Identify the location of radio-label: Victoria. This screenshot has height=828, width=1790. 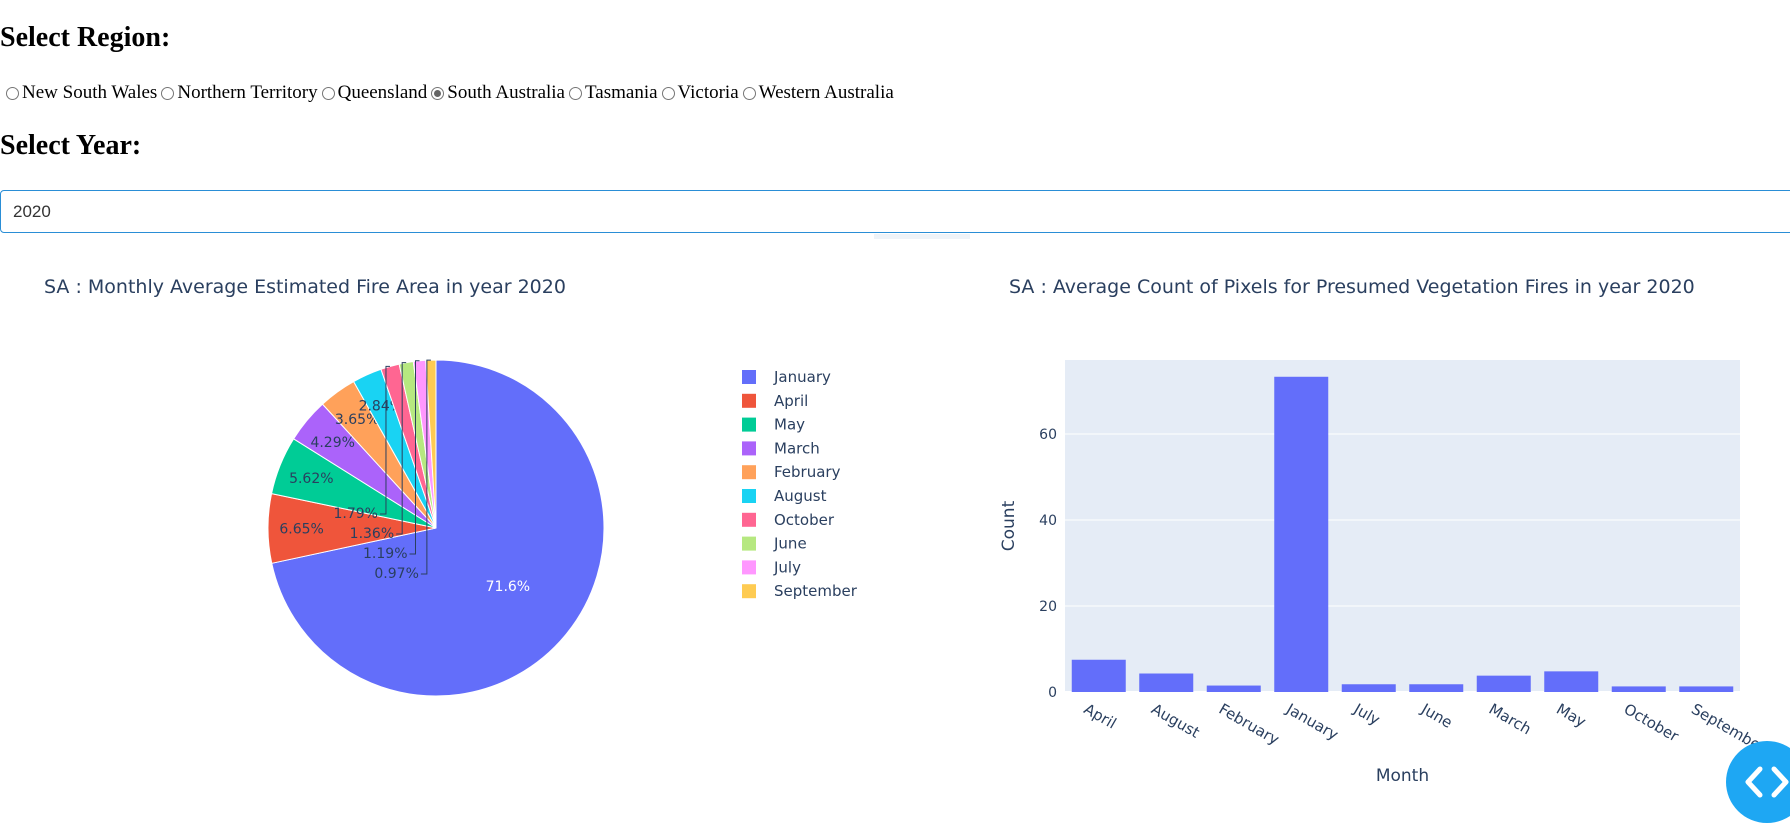
(708, 92).